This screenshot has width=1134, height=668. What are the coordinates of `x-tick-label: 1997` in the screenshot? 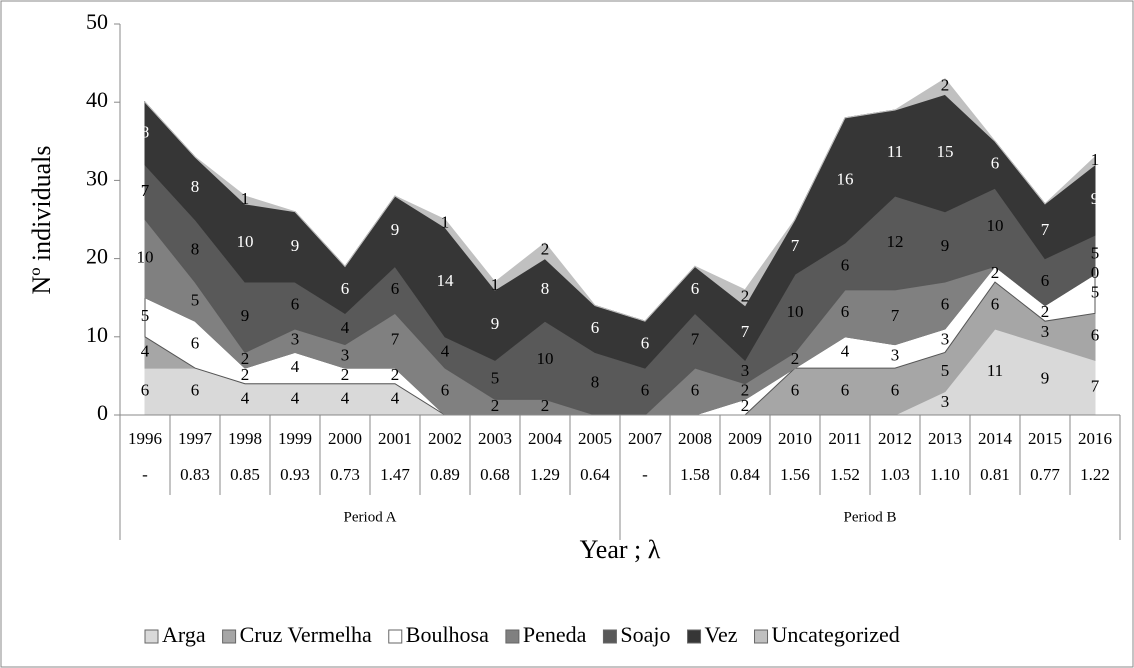 It's located at (195, 438).